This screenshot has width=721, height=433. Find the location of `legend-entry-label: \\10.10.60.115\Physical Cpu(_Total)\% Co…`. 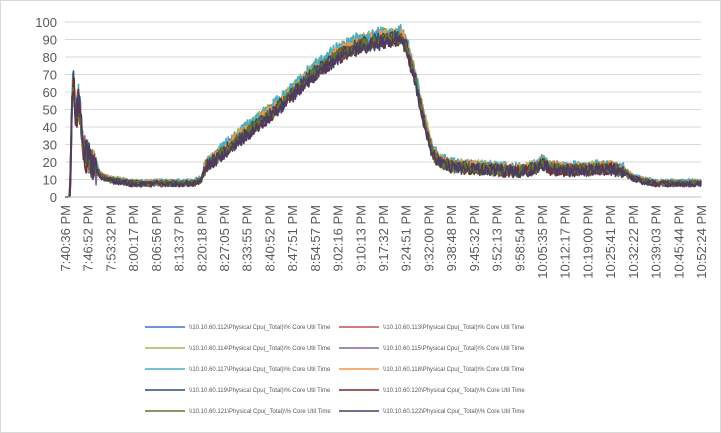

legend-entry-label: \\10.10.60.115\Physical Cpu(_Total)\% Co… is located at coordinates (454, 349).